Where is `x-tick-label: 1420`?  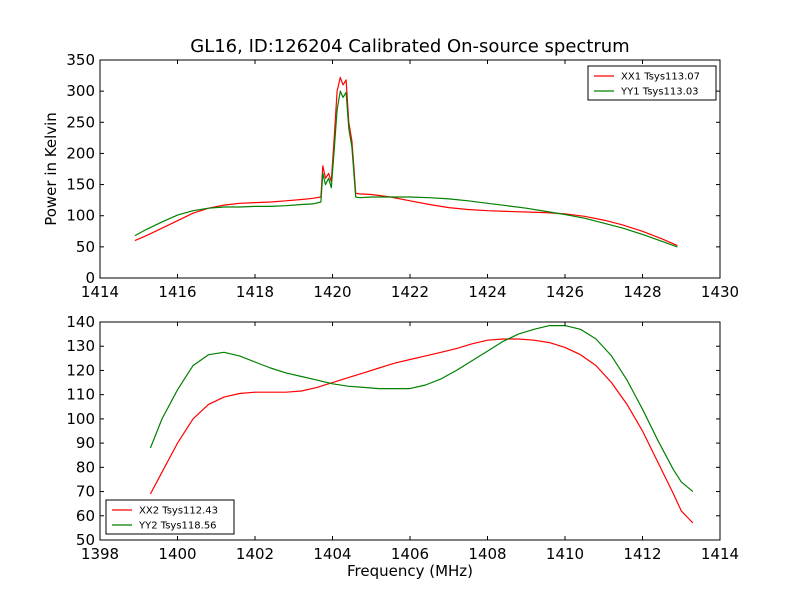 x-tick-label: 1420 is located at coordinates (332, 292).